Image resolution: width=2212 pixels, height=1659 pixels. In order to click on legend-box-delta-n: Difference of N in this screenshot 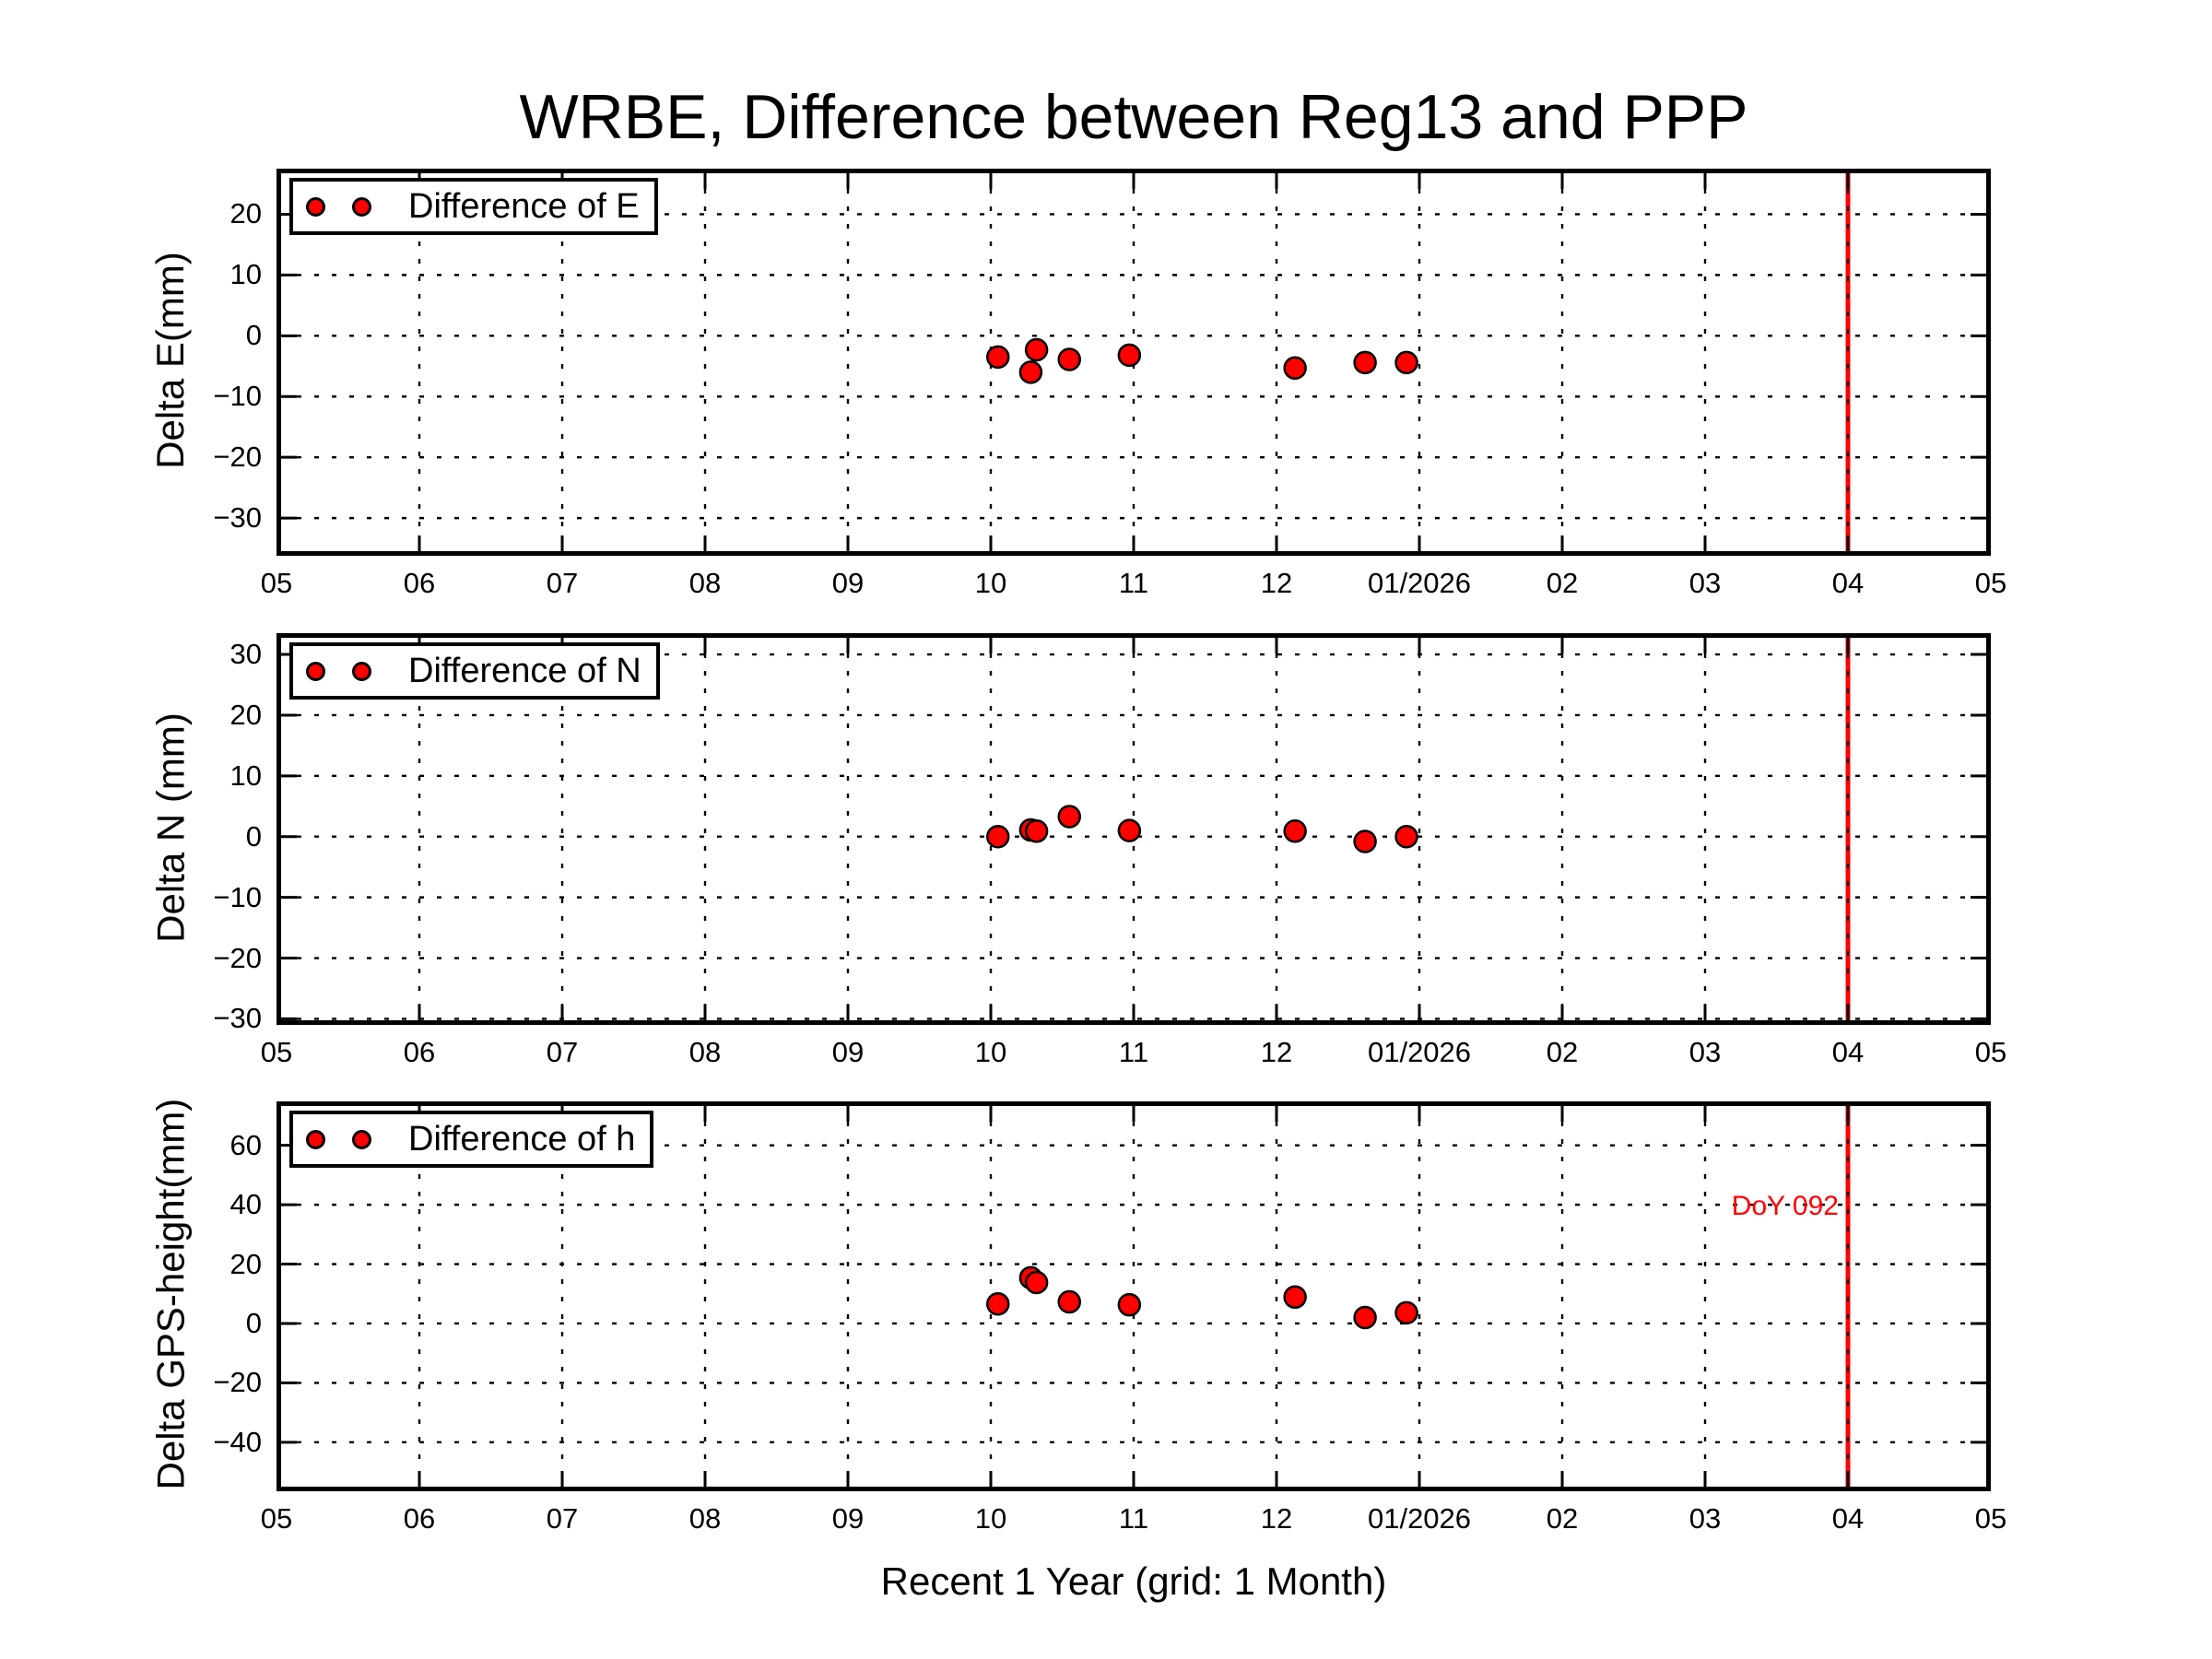, I will do `click(474, 671)`.